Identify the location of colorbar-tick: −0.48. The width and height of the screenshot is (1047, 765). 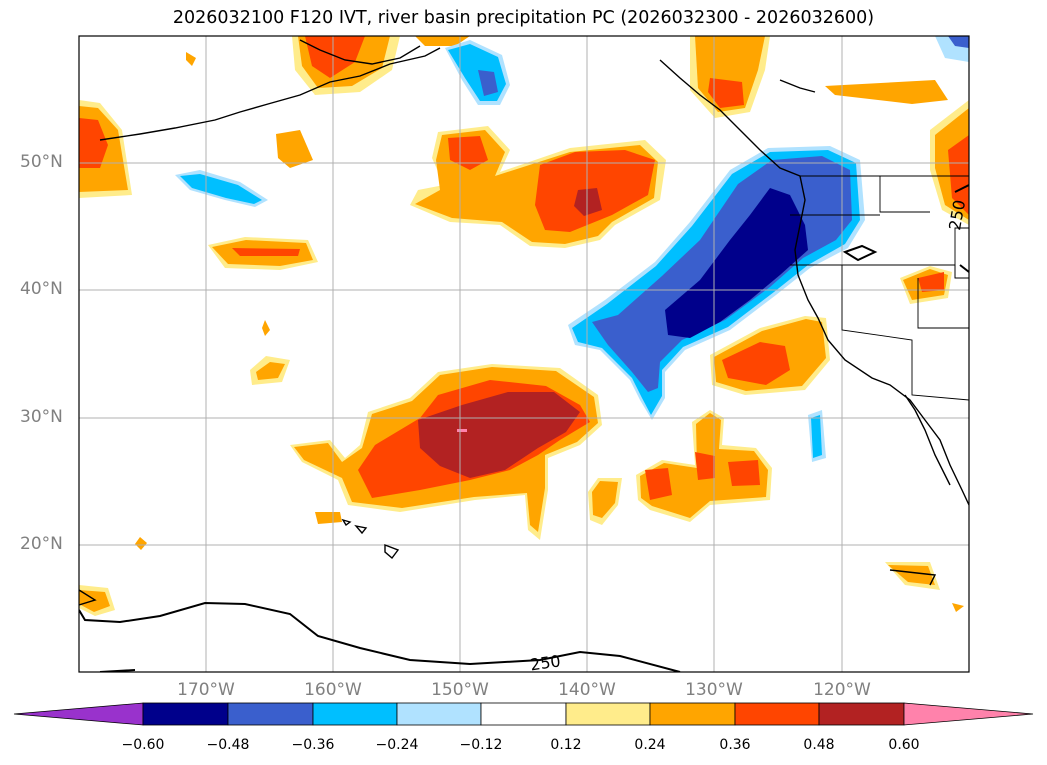
(228, 745).